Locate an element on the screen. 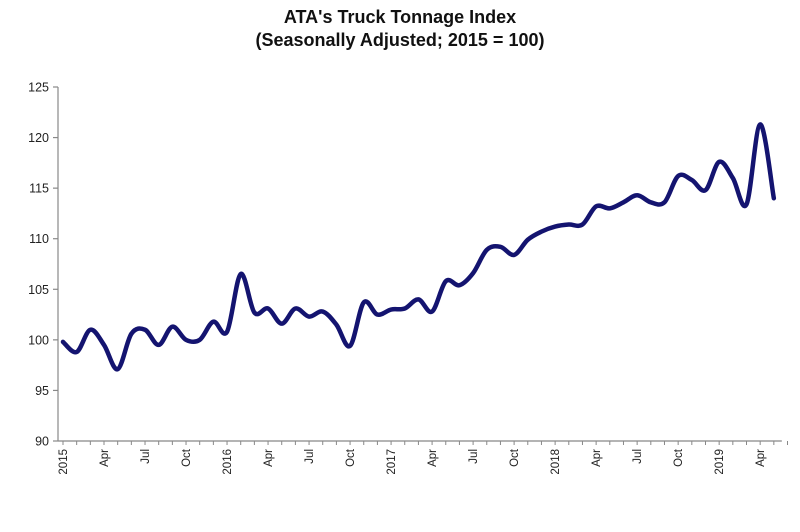 The width and height of the screenshot is (800, 532). y-tick-label: 115 is located at coordinates (39, 189).